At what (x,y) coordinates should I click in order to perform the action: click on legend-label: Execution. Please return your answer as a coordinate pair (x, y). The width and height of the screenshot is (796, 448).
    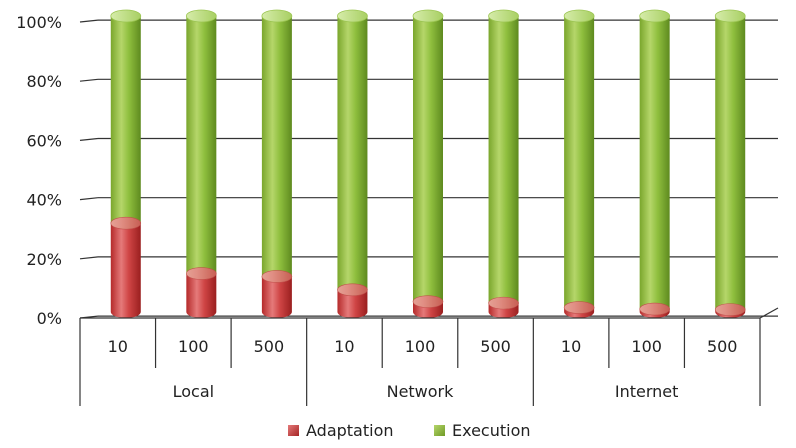
    Looking at the image, I should click on (491, 430).